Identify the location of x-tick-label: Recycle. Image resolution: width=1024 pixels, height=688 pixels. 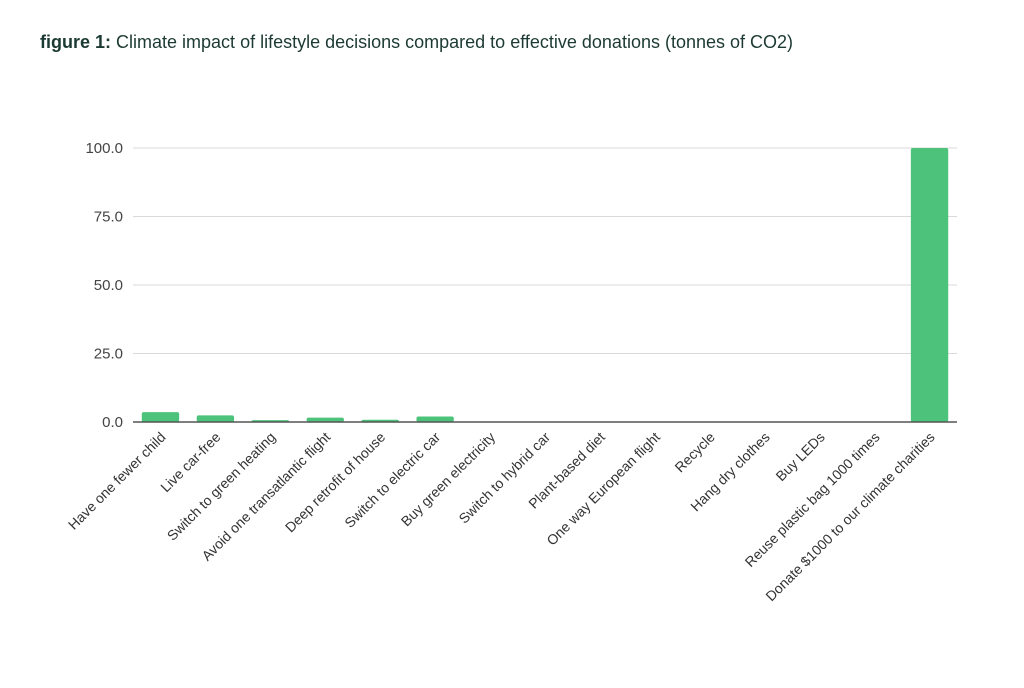
(694, 452).